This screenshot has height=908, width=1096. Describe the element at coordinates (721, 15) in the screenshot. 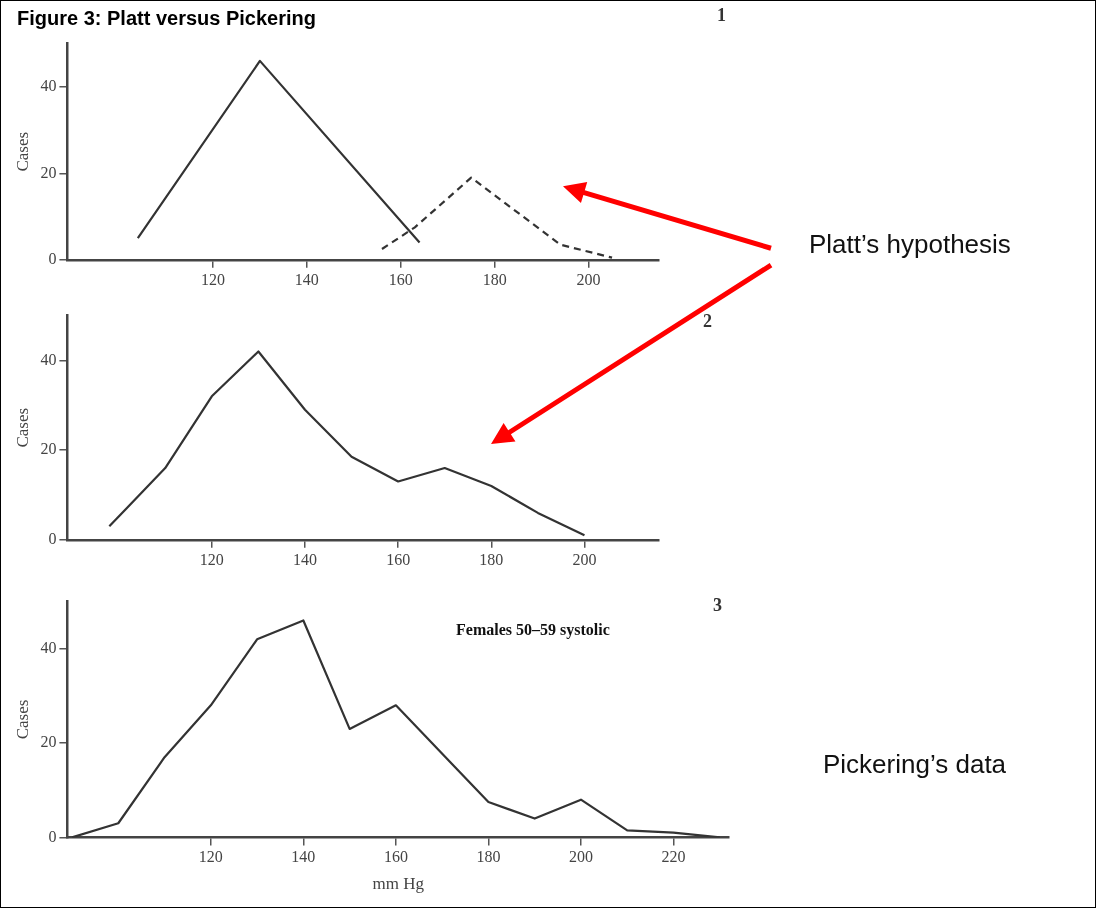

I see `text: 1` at that location.